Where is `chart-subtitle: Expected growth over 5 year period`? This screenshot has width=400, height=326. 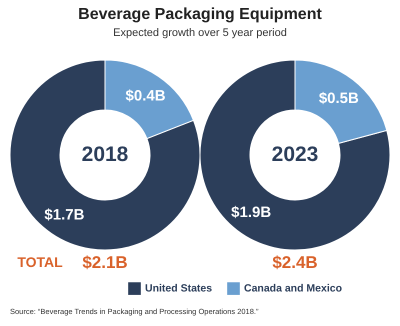
chart-subtitle: Expected growth over 5 year period is located at coordinates (200, 33).